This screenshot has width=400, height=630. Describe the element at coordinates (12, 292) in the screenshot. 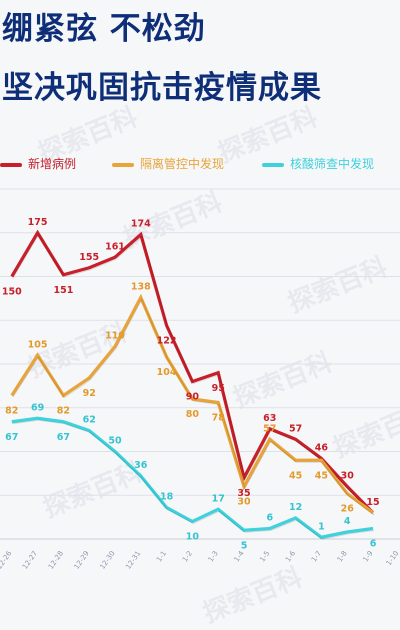

I see `data-label: 150` at that location.